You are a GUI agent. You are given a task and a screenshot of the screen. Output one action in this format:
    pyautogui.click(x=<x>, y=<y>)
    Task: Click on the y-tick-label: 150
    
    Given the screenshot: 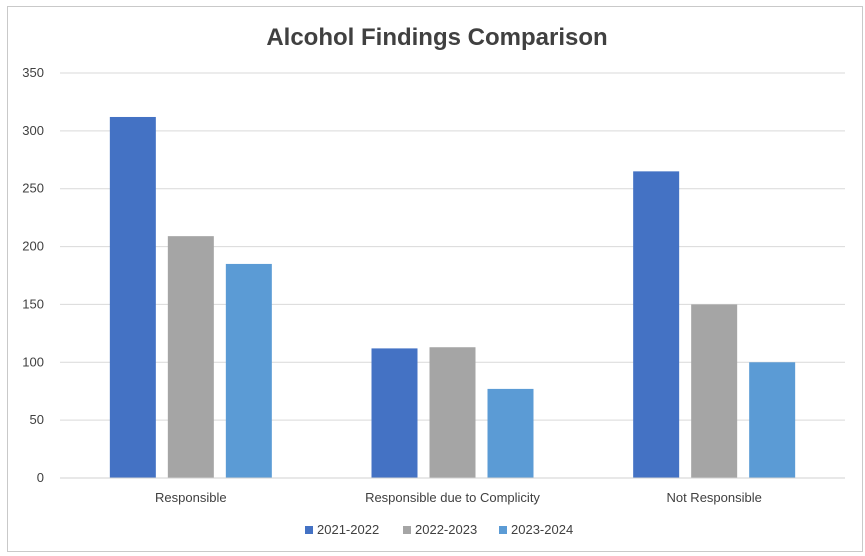 What is the action you would take?
    pyautogui.click(x=33, y=303)
    